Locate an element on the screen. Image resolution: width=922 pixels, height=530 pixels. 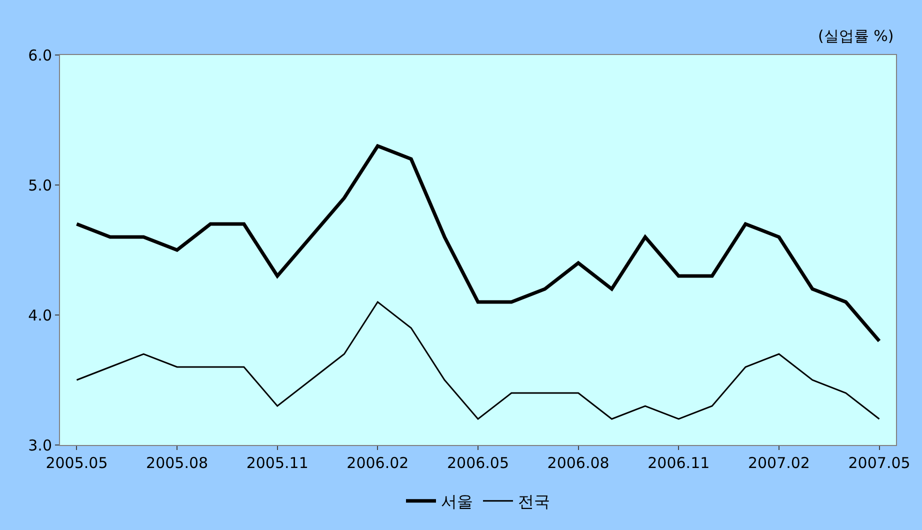
x-tick-label: 2006.05 is located at coordinates (478, 463).